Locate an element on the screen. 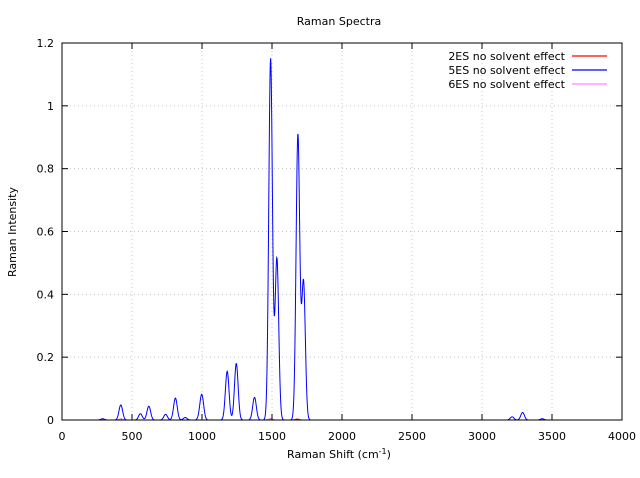  y-axis-title: Raman Intensity is located at coordinates (12, 232).